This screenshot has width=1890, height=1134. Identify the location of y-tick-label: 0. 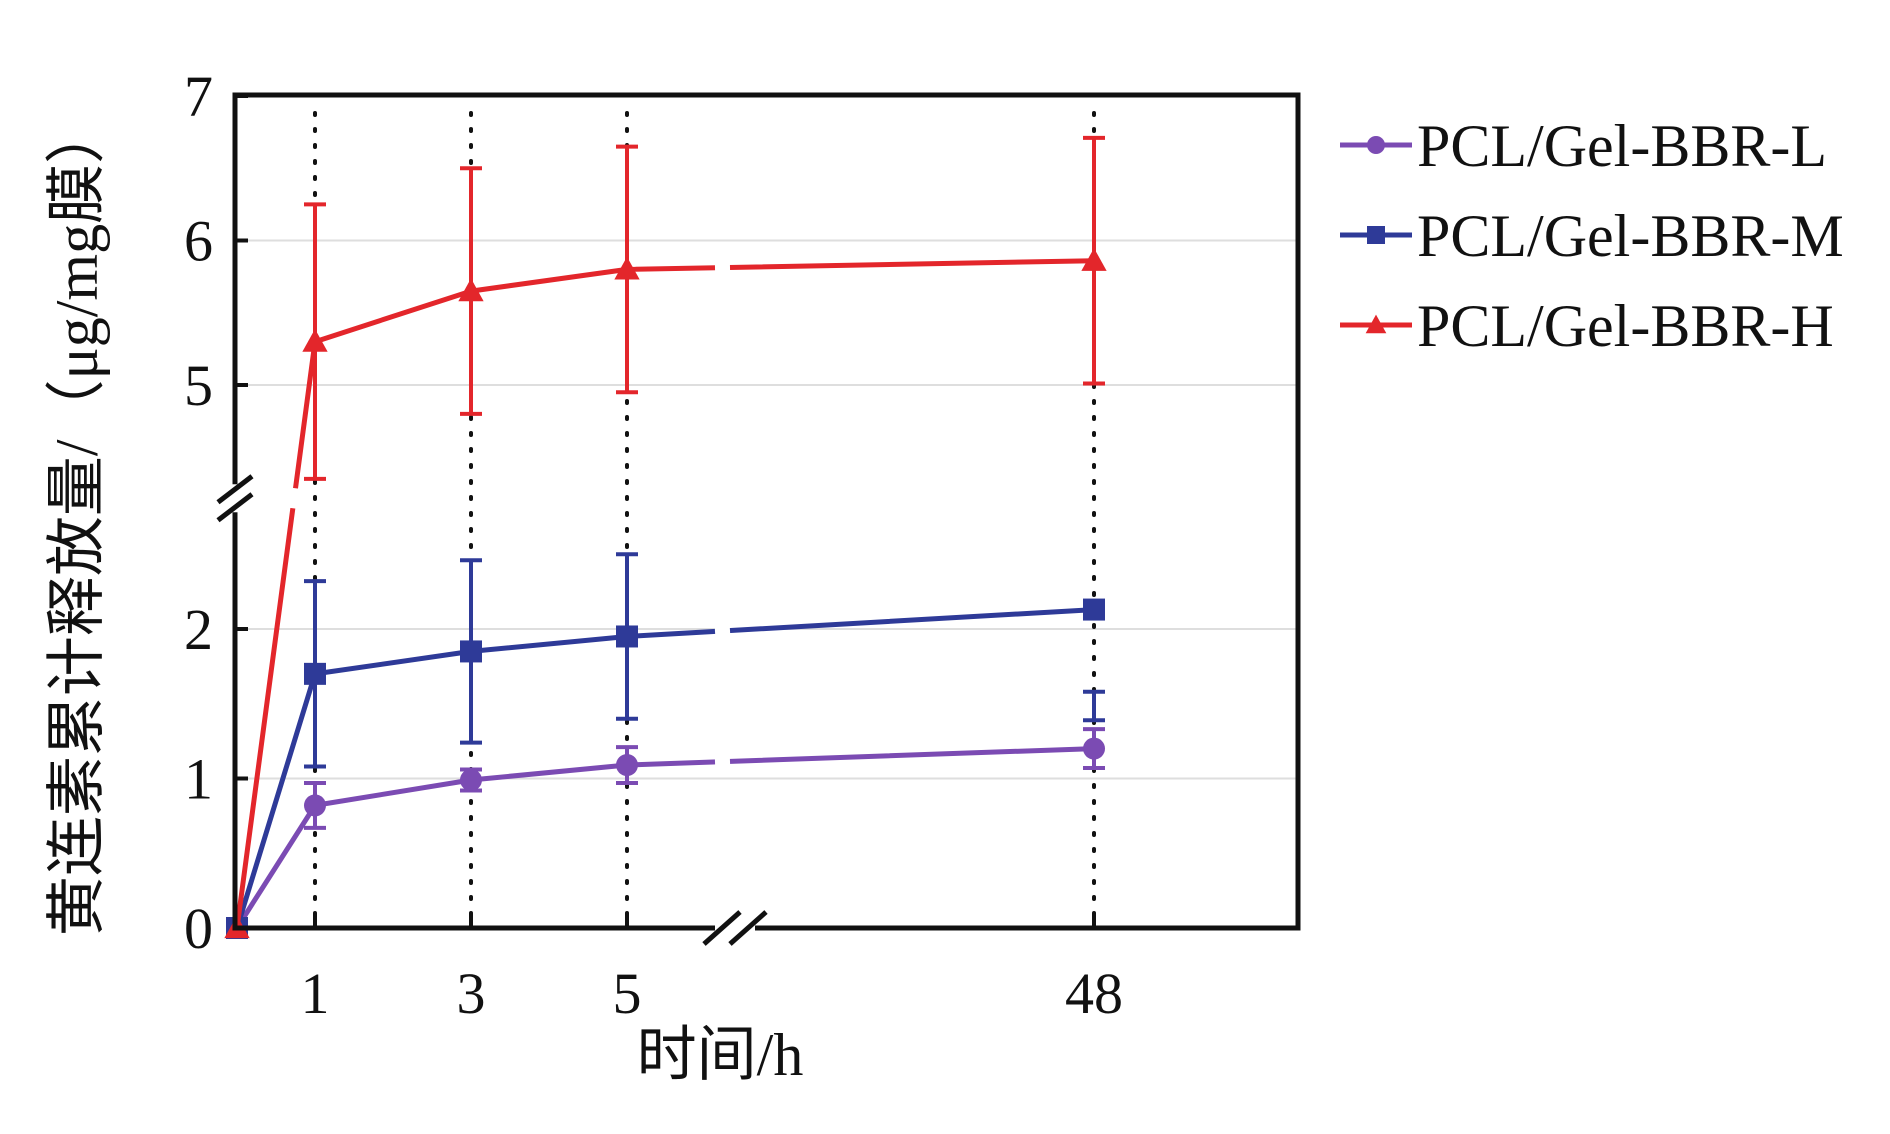
(198, 928).